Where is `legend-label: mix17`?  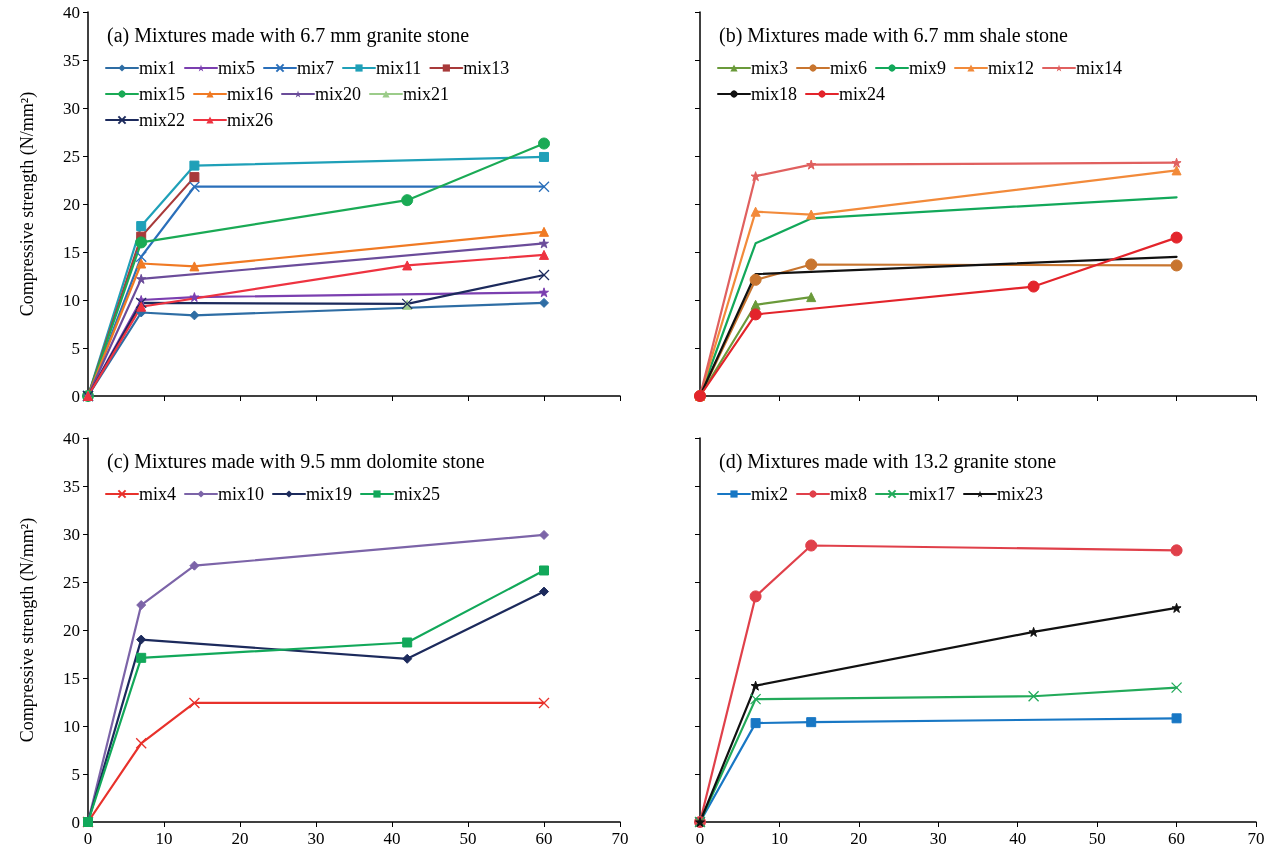
legend-label: mix17 is located at coordinates (932, 494).